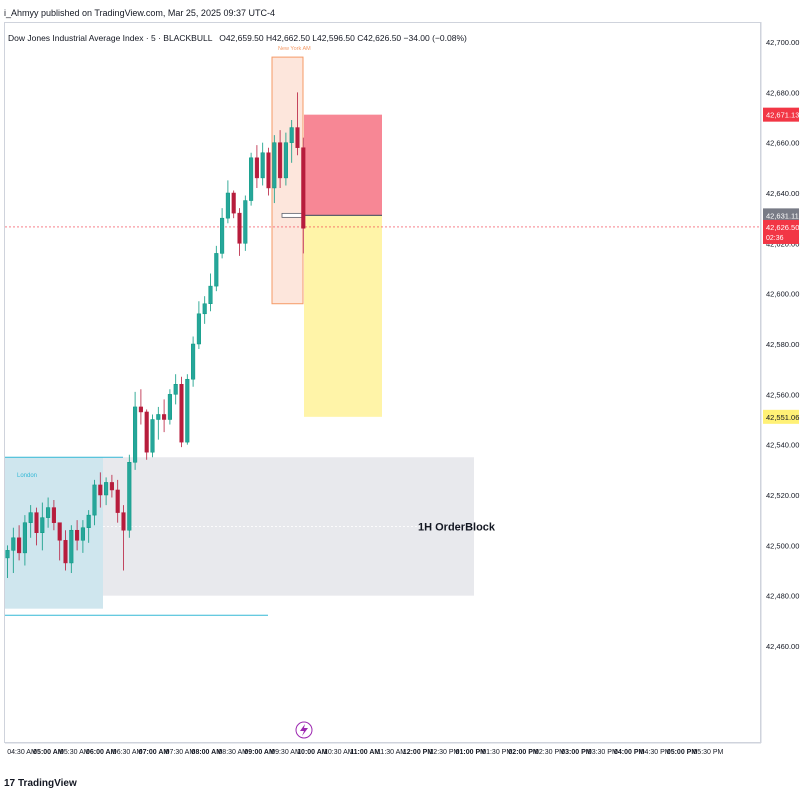 This screenshot has width=800, height=800. Describe the element at coordinates (457, 527) in the screenshot. I see `orderblock-label: 1H OrderBlock` at that location.